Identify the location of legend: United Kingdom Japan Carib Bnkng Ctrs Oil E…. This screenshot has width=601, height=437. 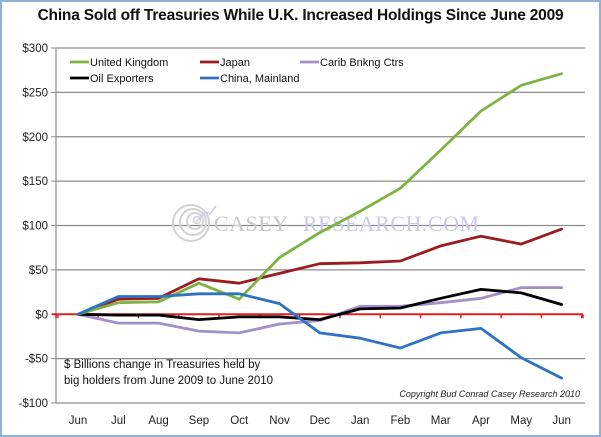
(237, 71).